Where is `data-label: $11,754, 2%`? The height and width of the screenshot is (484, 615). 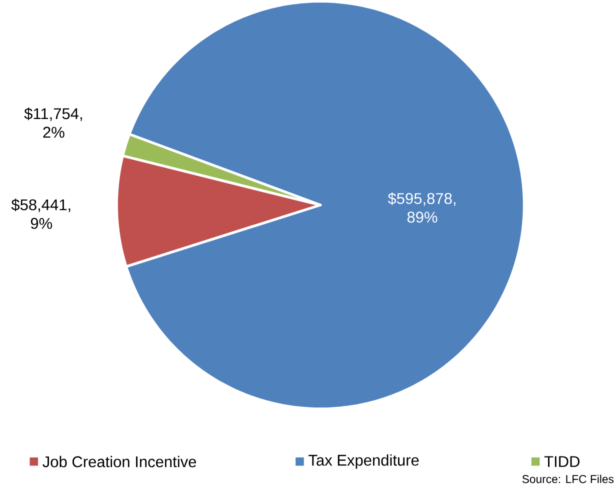
data-label: $11,754, 2% is located at coordinates (53, 122).